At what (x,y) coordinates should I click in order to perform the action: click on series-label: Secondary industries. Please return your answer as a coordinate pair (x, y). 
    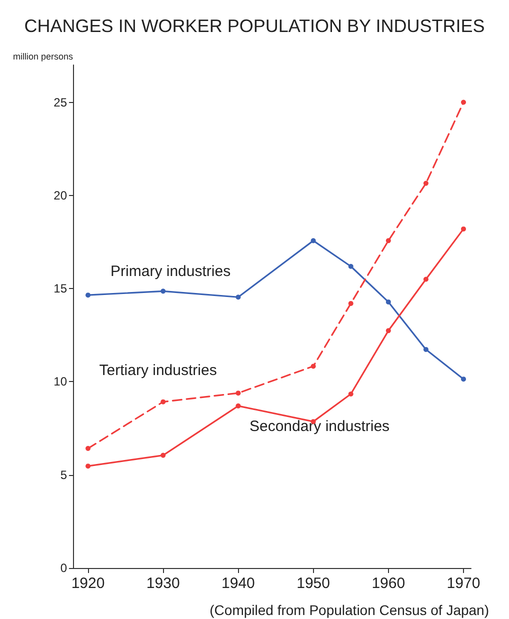
    Looking at the image, I should click on (319, 426).